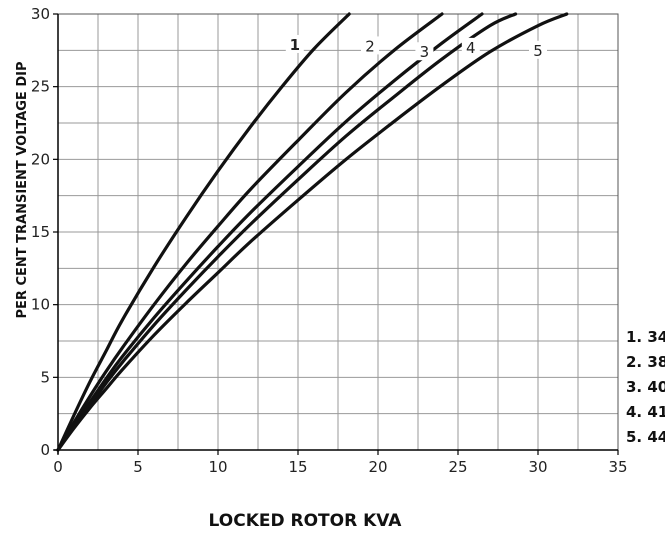 Image resolution: width=665 pixels, height=536 pixels. I want to click on legend: 1. 34 2. 38 3. 40 4. 41 5. 44, so click(645, 387).